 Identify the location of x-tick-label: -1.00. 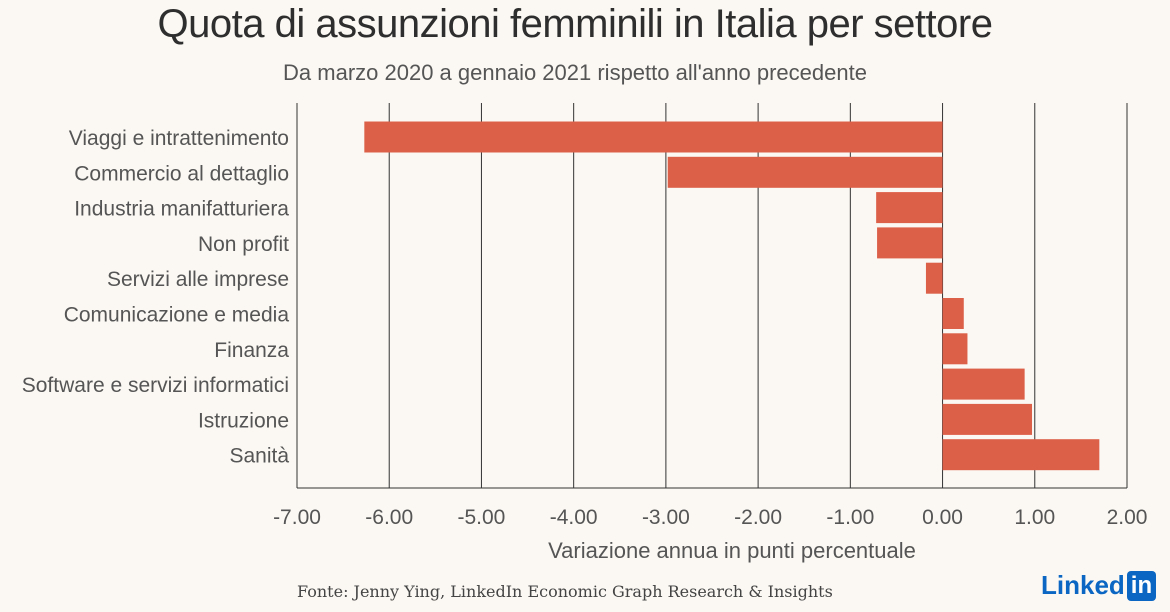
(850, 517).